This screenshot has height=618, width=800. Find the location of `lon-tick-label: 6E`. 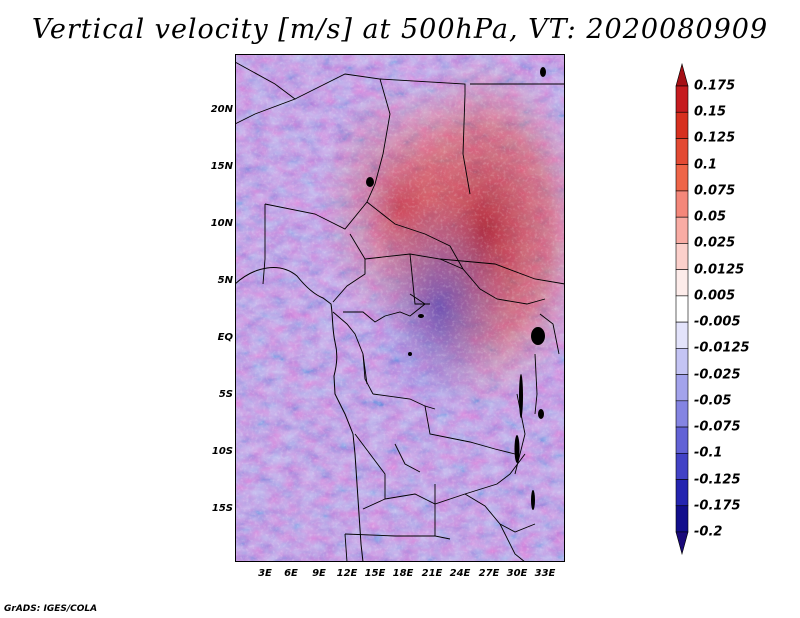

lon-tick-label: 6E is located at coordinates (291, 573).